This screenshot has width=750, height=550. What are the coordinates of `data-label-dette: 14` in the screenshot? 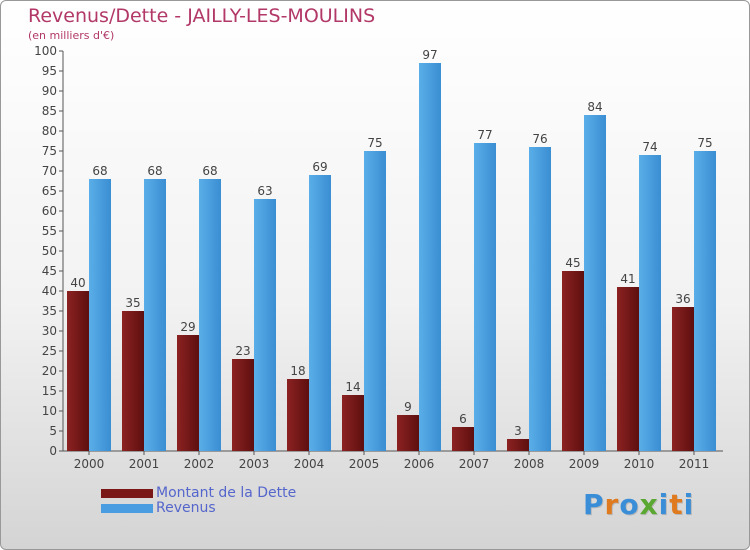 It's located at (352, 387).